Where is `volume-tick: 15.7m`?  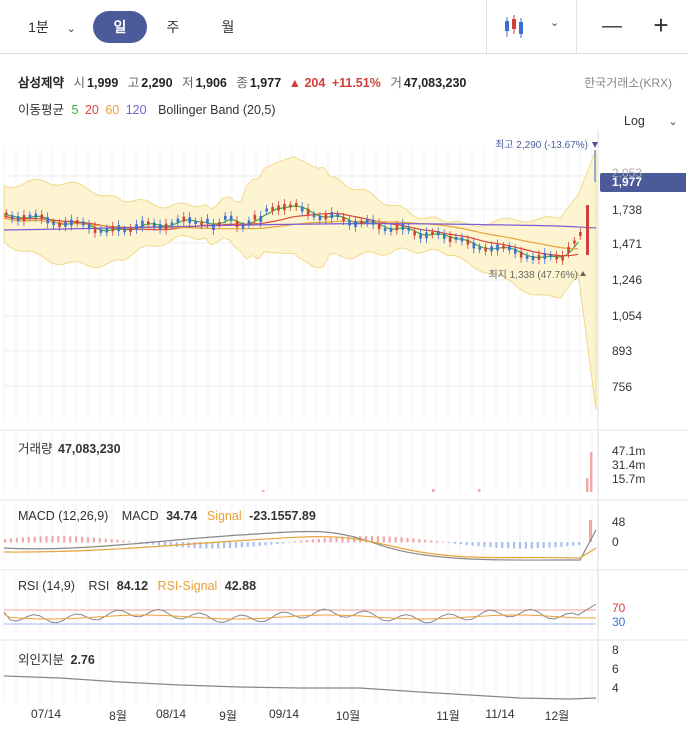
volume-tick: 15.7m is located at coordinates (629, 479).